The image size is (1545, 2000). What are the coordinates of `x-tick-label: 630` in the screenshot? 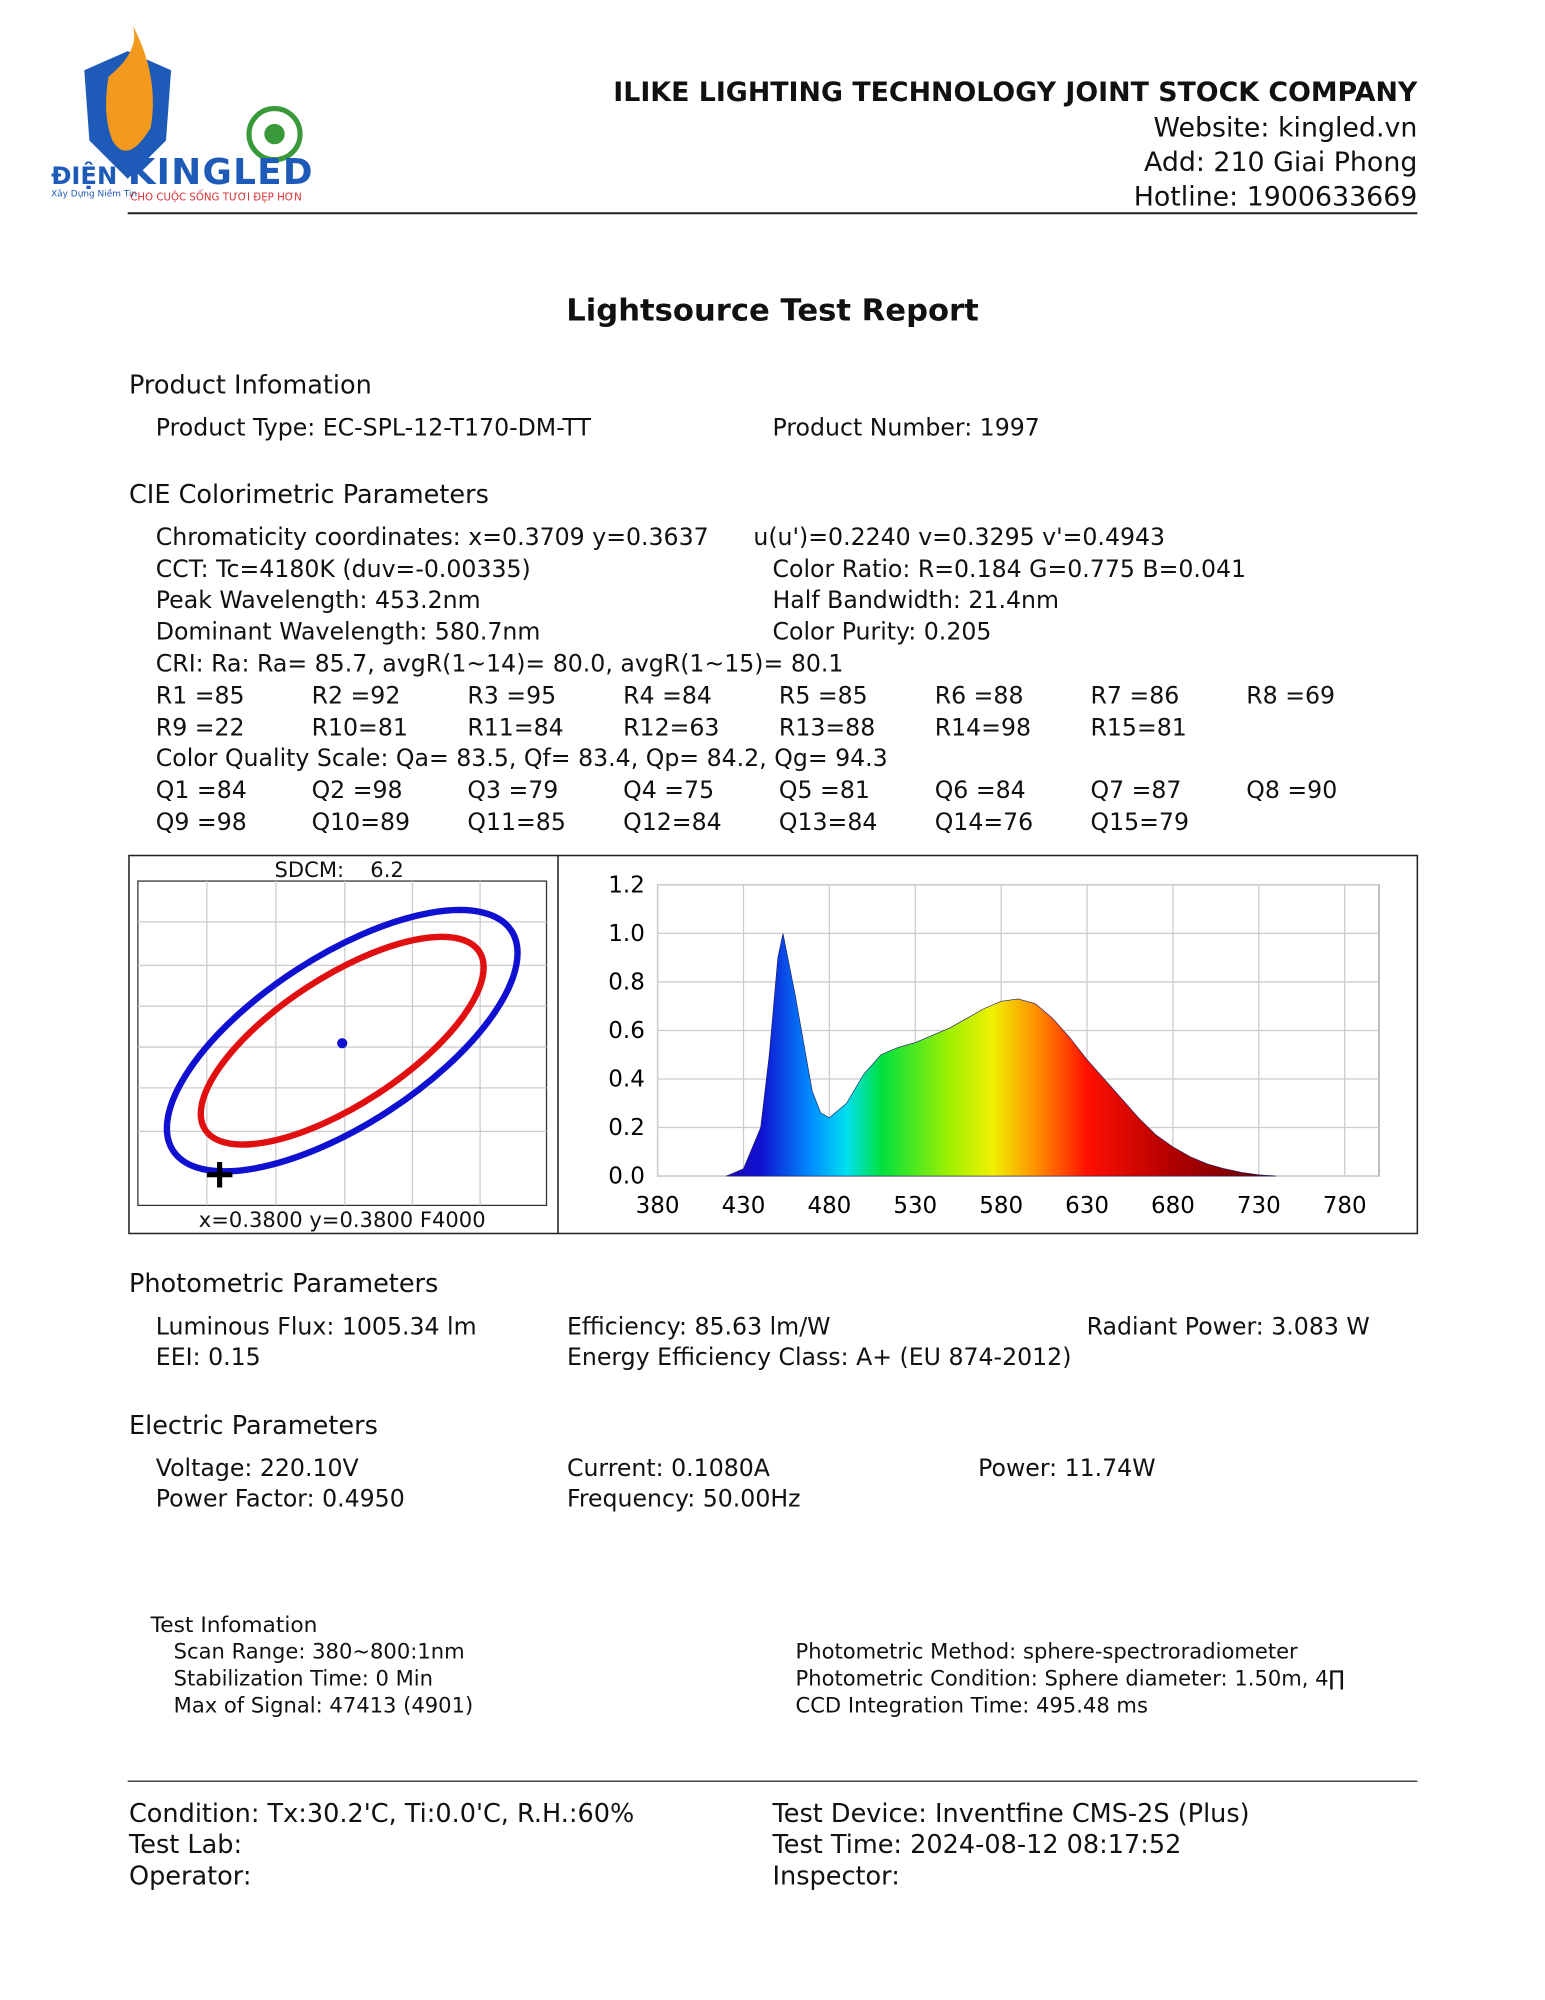 It's located at (1087, 1206).